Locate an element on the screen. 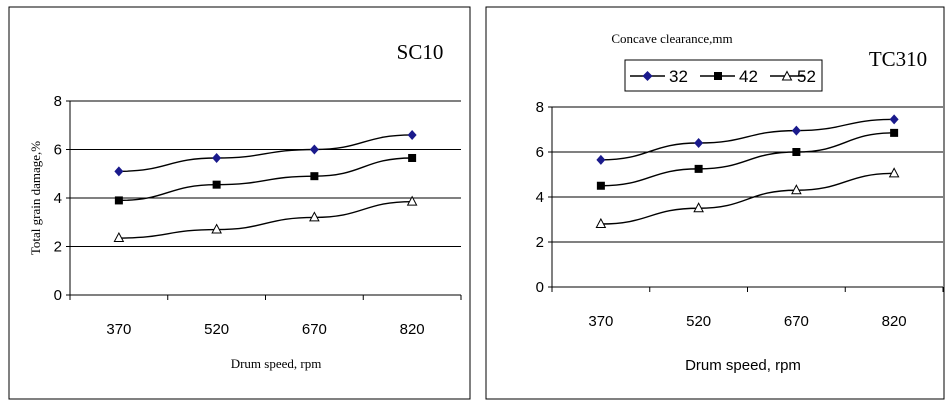 The height and width of the screenshot is (402, 947). x-axis-label-right: Drum speed, rpm is located at coordinates (743, 365).